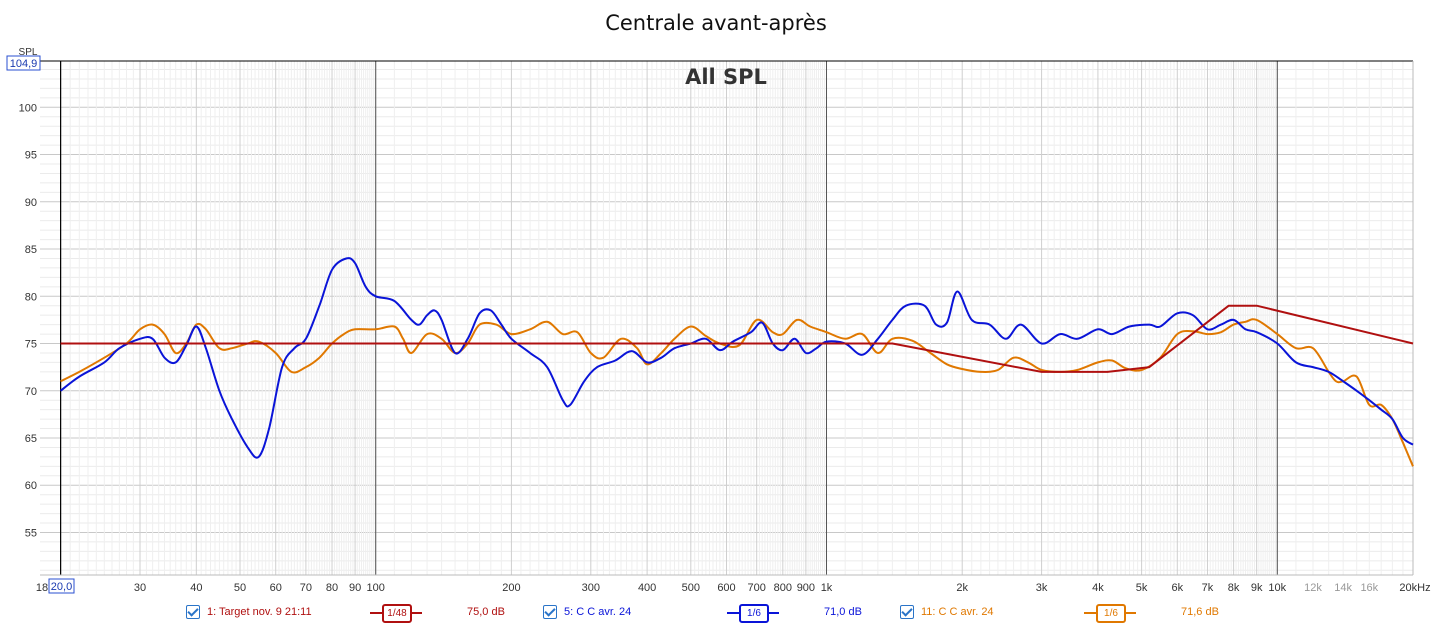  I want to click on x-tick-label: 500, so click(691, 588).